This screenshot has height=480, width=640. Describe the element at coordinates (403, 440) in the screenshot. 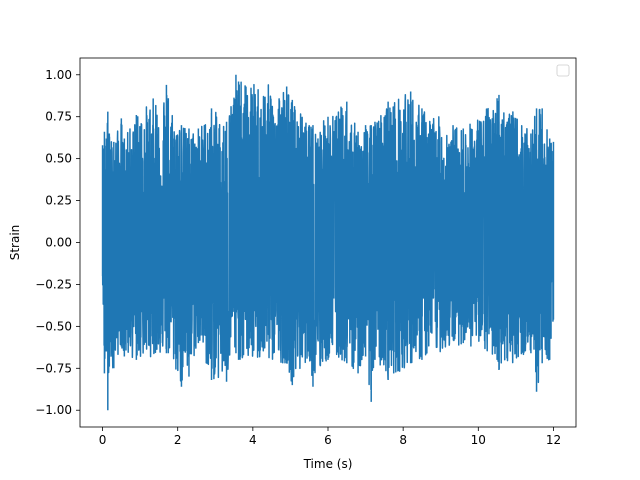

I see `x-tick-label: 8` at that location.